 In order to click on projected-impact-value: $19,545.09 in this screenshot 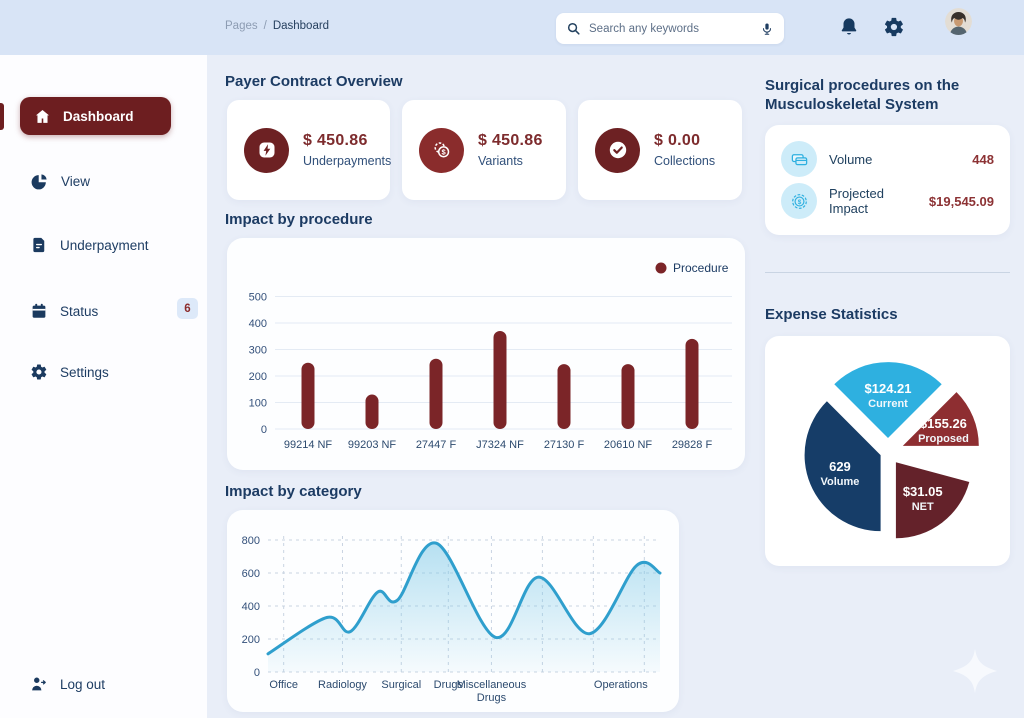, I will do `click(961, 201)`.